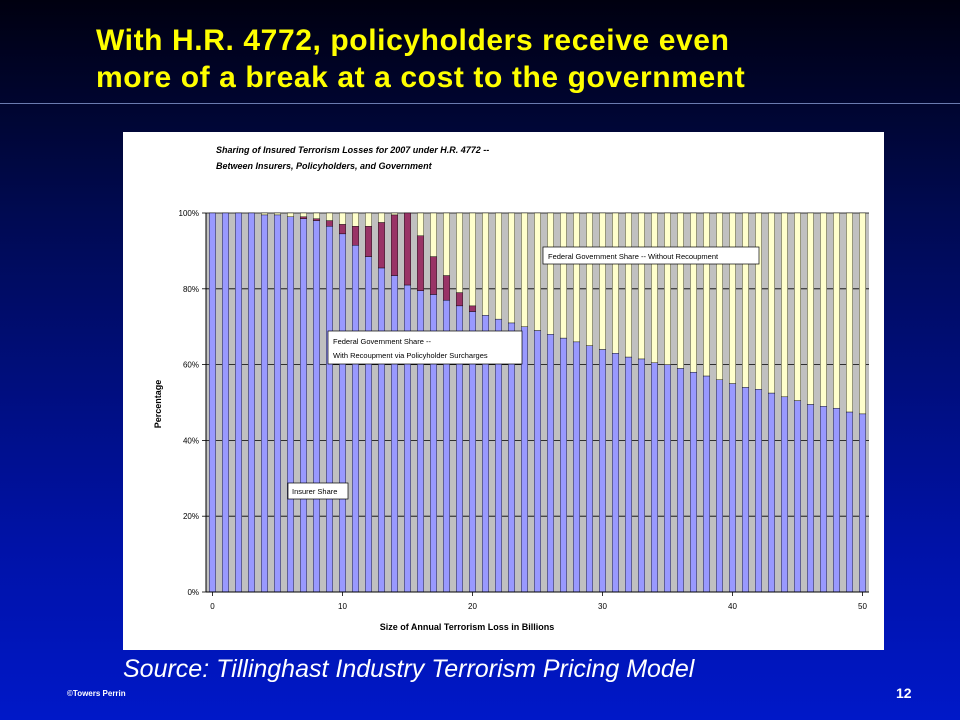 This screenshot has height=720, width=960. What do you see at coordinates (472, 606) in the screenshot?
I see `x-tick-label: 20` at bounding box center [472, 606].